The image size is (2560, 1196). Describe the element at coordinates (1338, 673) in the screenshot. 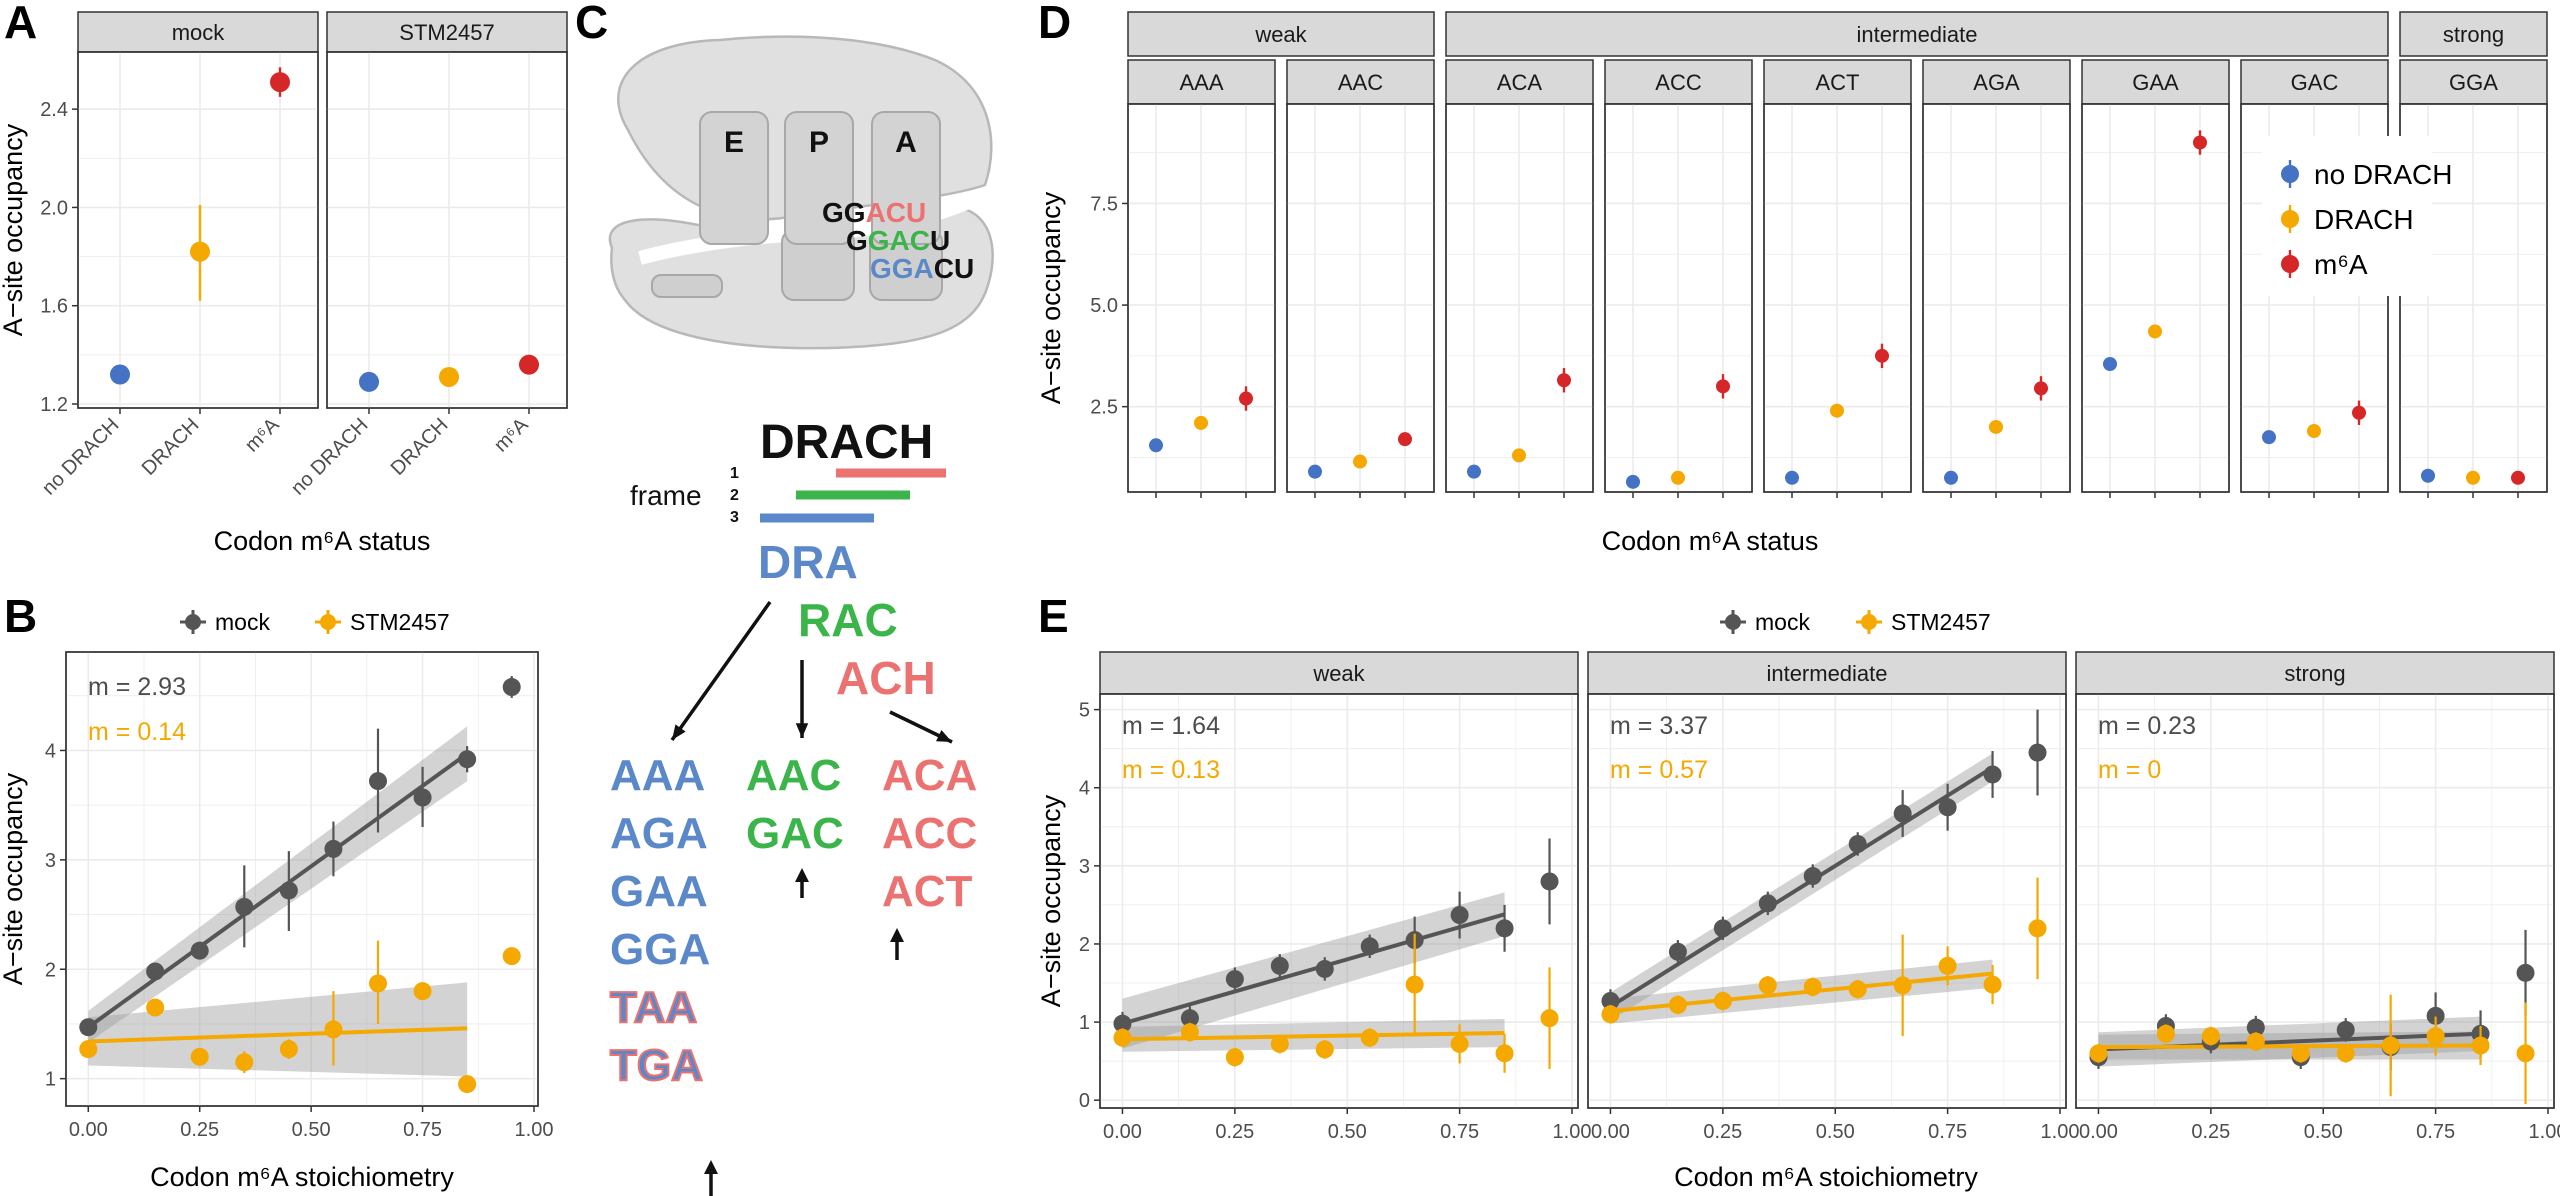

I see `panel-e-0-strip-label: weak` at that location.